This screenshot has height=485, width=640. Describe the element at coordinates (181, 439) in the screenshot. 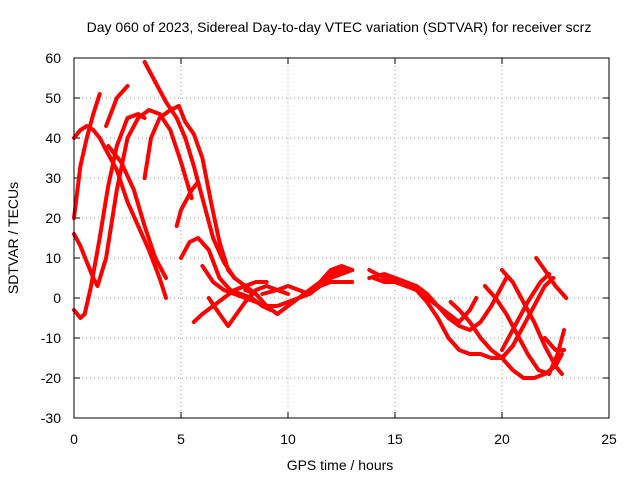

I see `x-tick-label: 5` at that location.